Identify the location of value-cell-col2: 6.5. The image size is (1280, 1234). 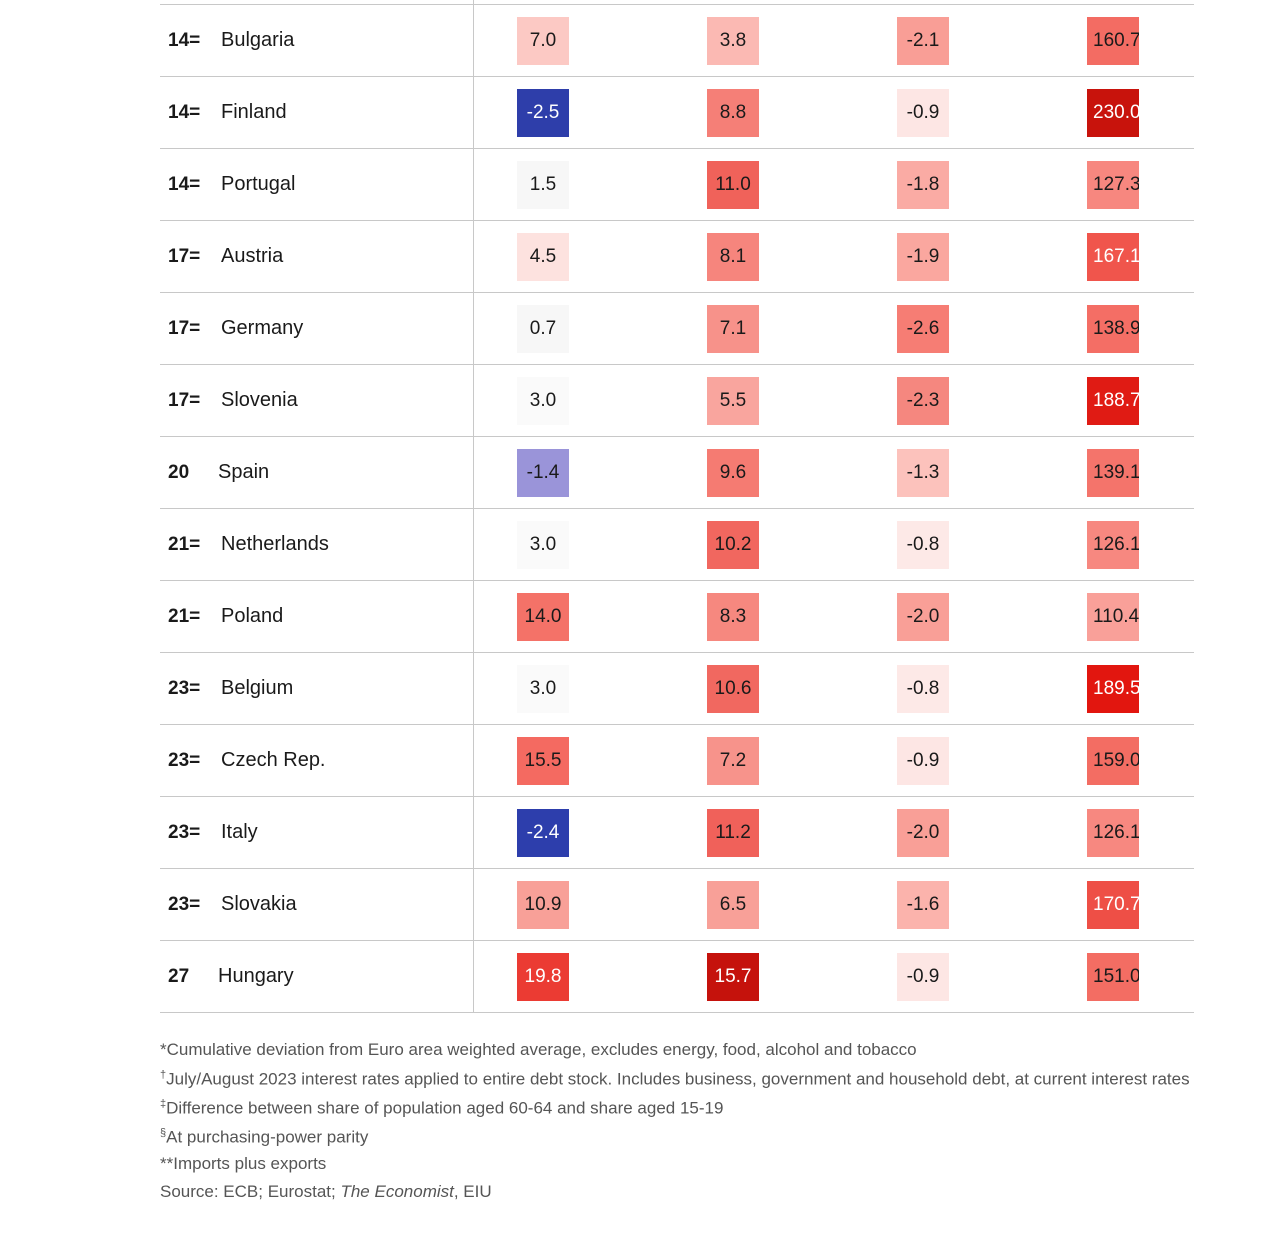
(733, 905).